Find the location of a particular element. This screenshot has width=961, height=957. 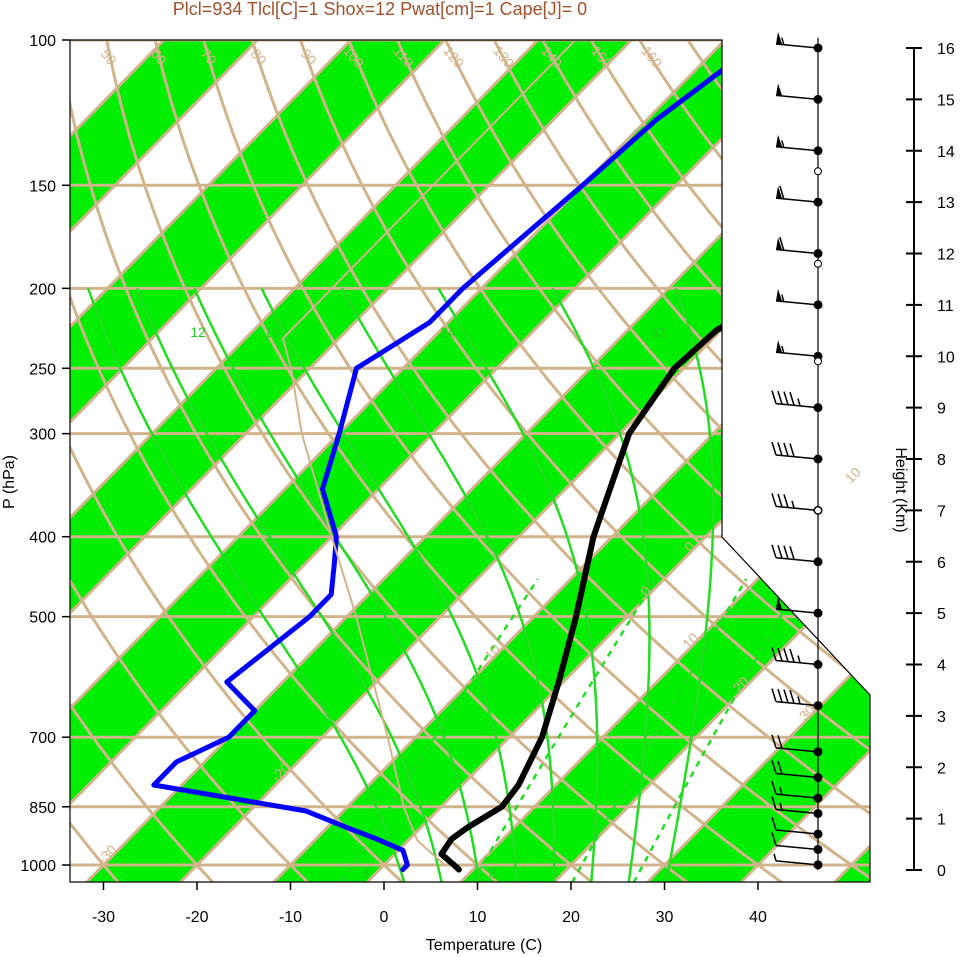

dry-adiabat-label: 50 is located at coordinates (109, 57).